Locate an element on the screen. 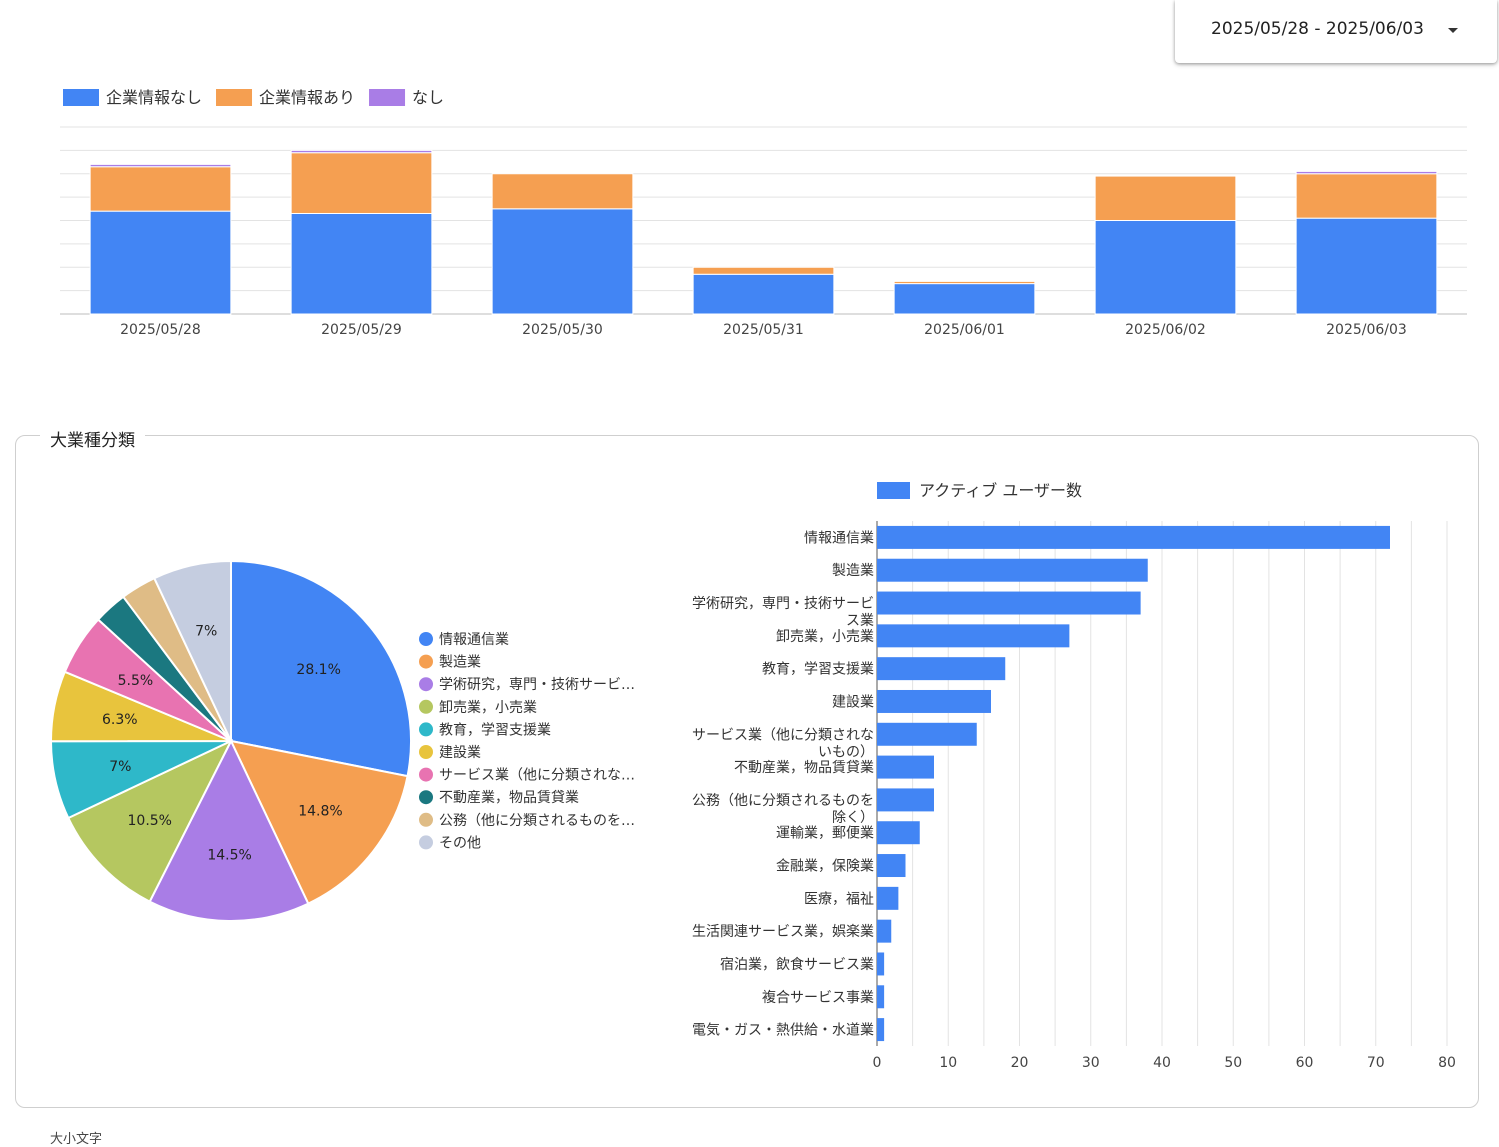  pie-legend-label-1: 情報通信業 is located at coordinates (474, 640).